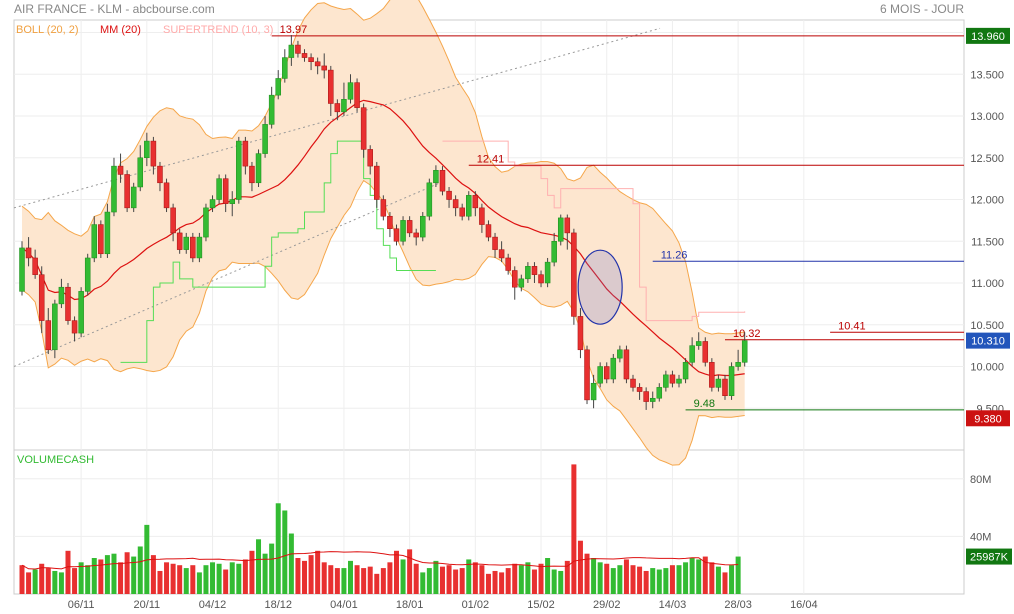 This screenshot has width=1014, height=614. What do you see at coordinates (673, 605) in the screenshot?
I see `x-tick-label: 14/03` at bounding box center [673, 605].